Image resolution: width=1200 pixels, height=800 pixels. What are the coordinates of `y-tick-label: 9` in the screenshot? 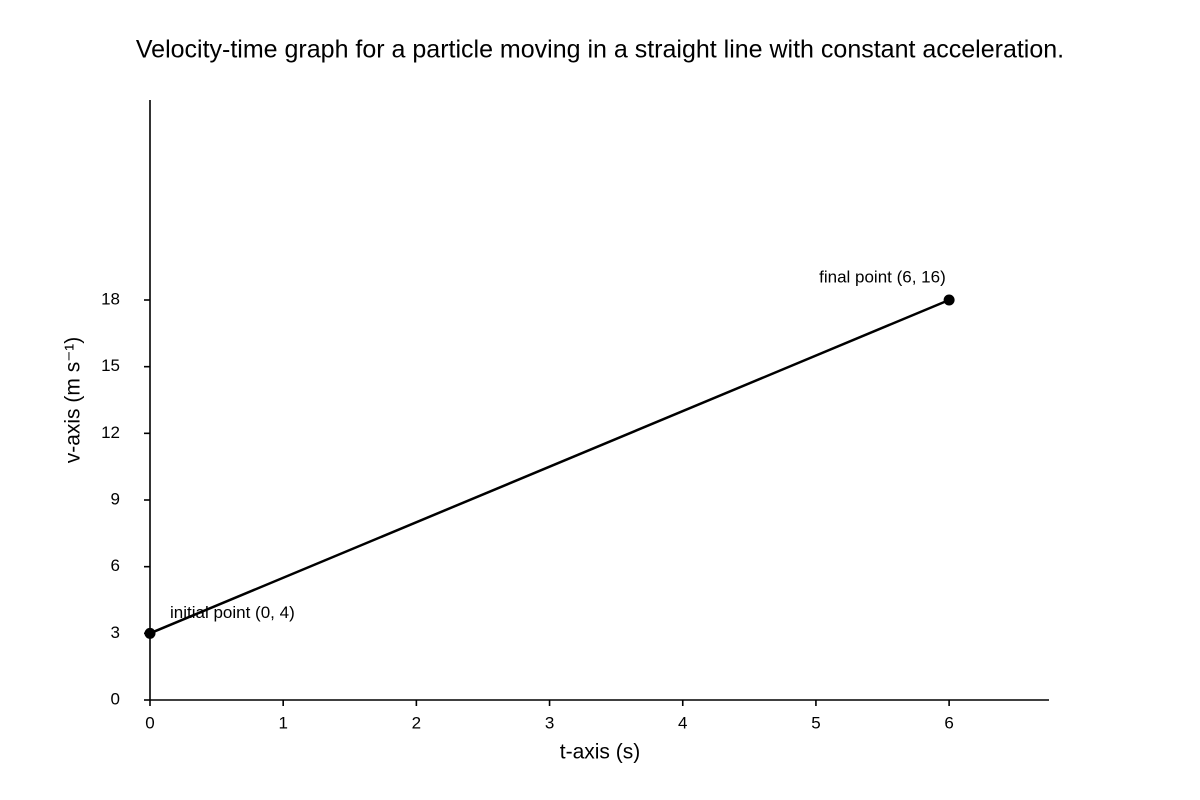 It's located at (115, 498).